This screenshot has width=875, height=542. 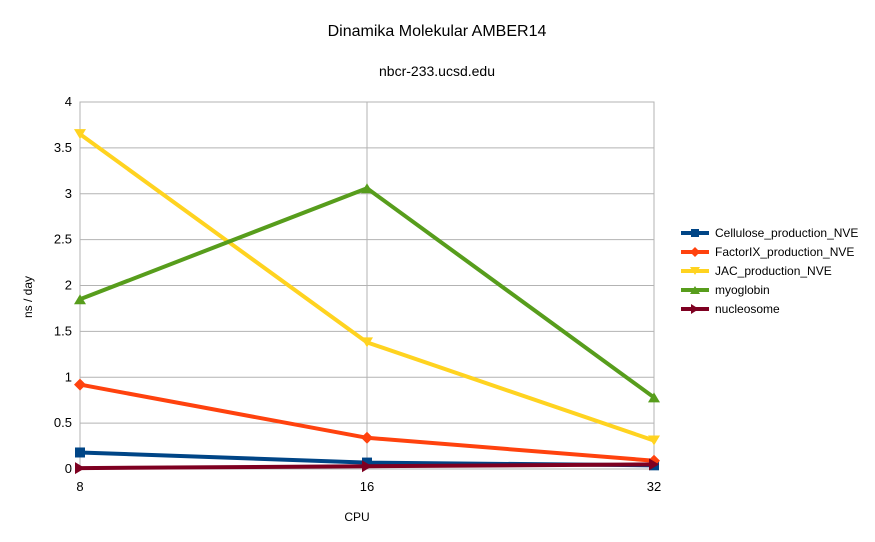 What do you see at coordinates (437, 31) in the screenshot?
I see `chart-title: Dinamika Molekular AMBER14` at bounding box center [437, 31].